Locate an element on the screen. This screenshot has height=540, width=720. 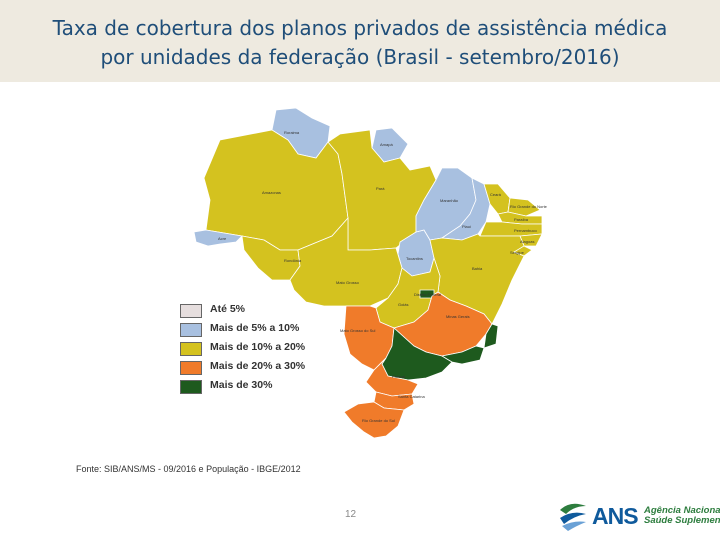
legend-label: Mais de 10% a 20% is located at coordinates (258, 347).